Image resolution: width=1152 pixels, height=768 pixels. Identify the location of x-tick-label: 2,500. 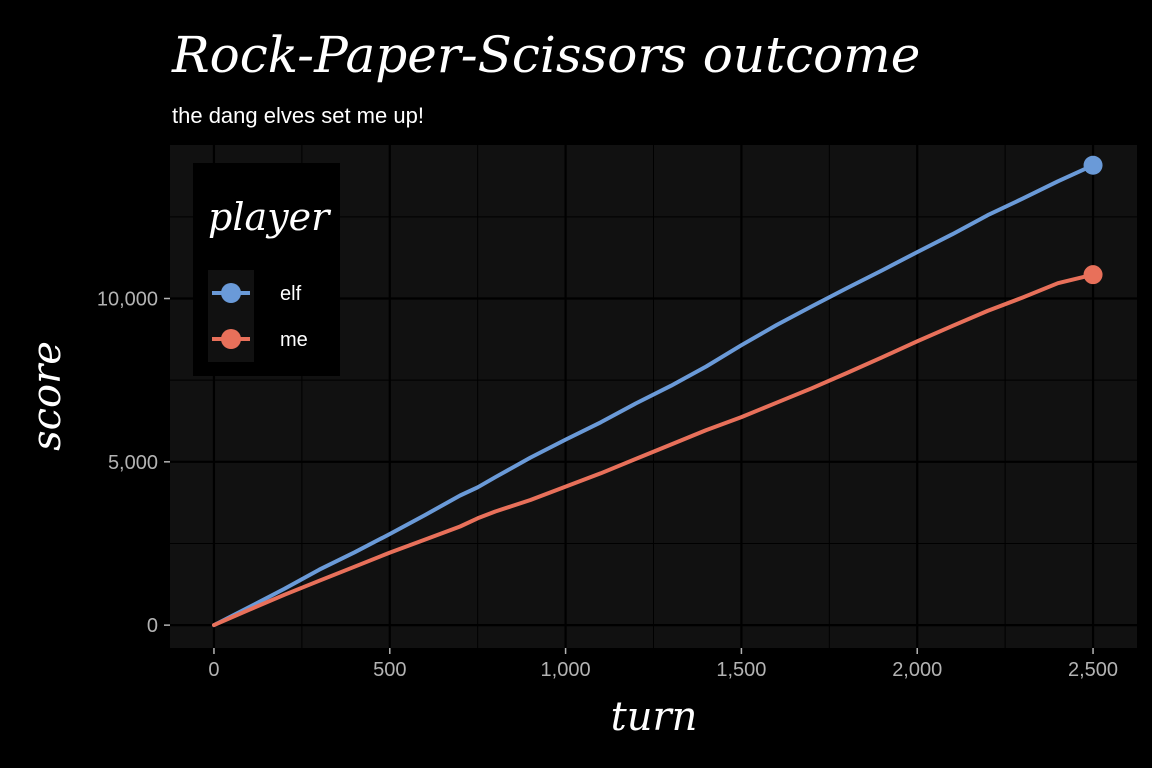
(1093, 670).